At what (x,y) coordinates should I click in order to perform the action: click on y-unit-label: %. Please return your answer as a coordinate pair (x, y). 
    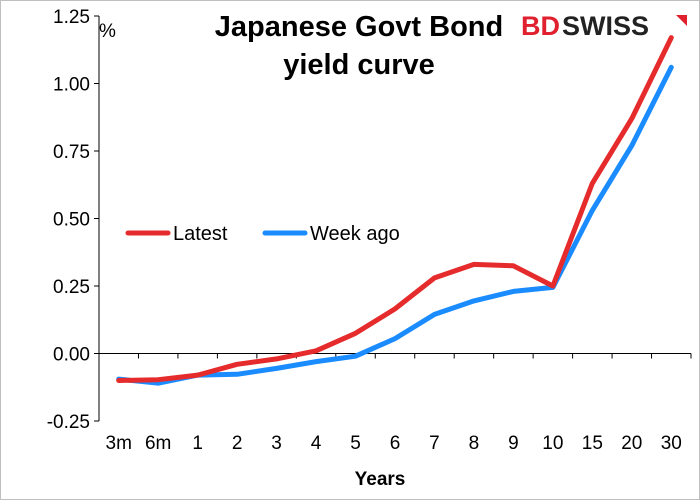
    Looking at the image, I should click on (107, 31).